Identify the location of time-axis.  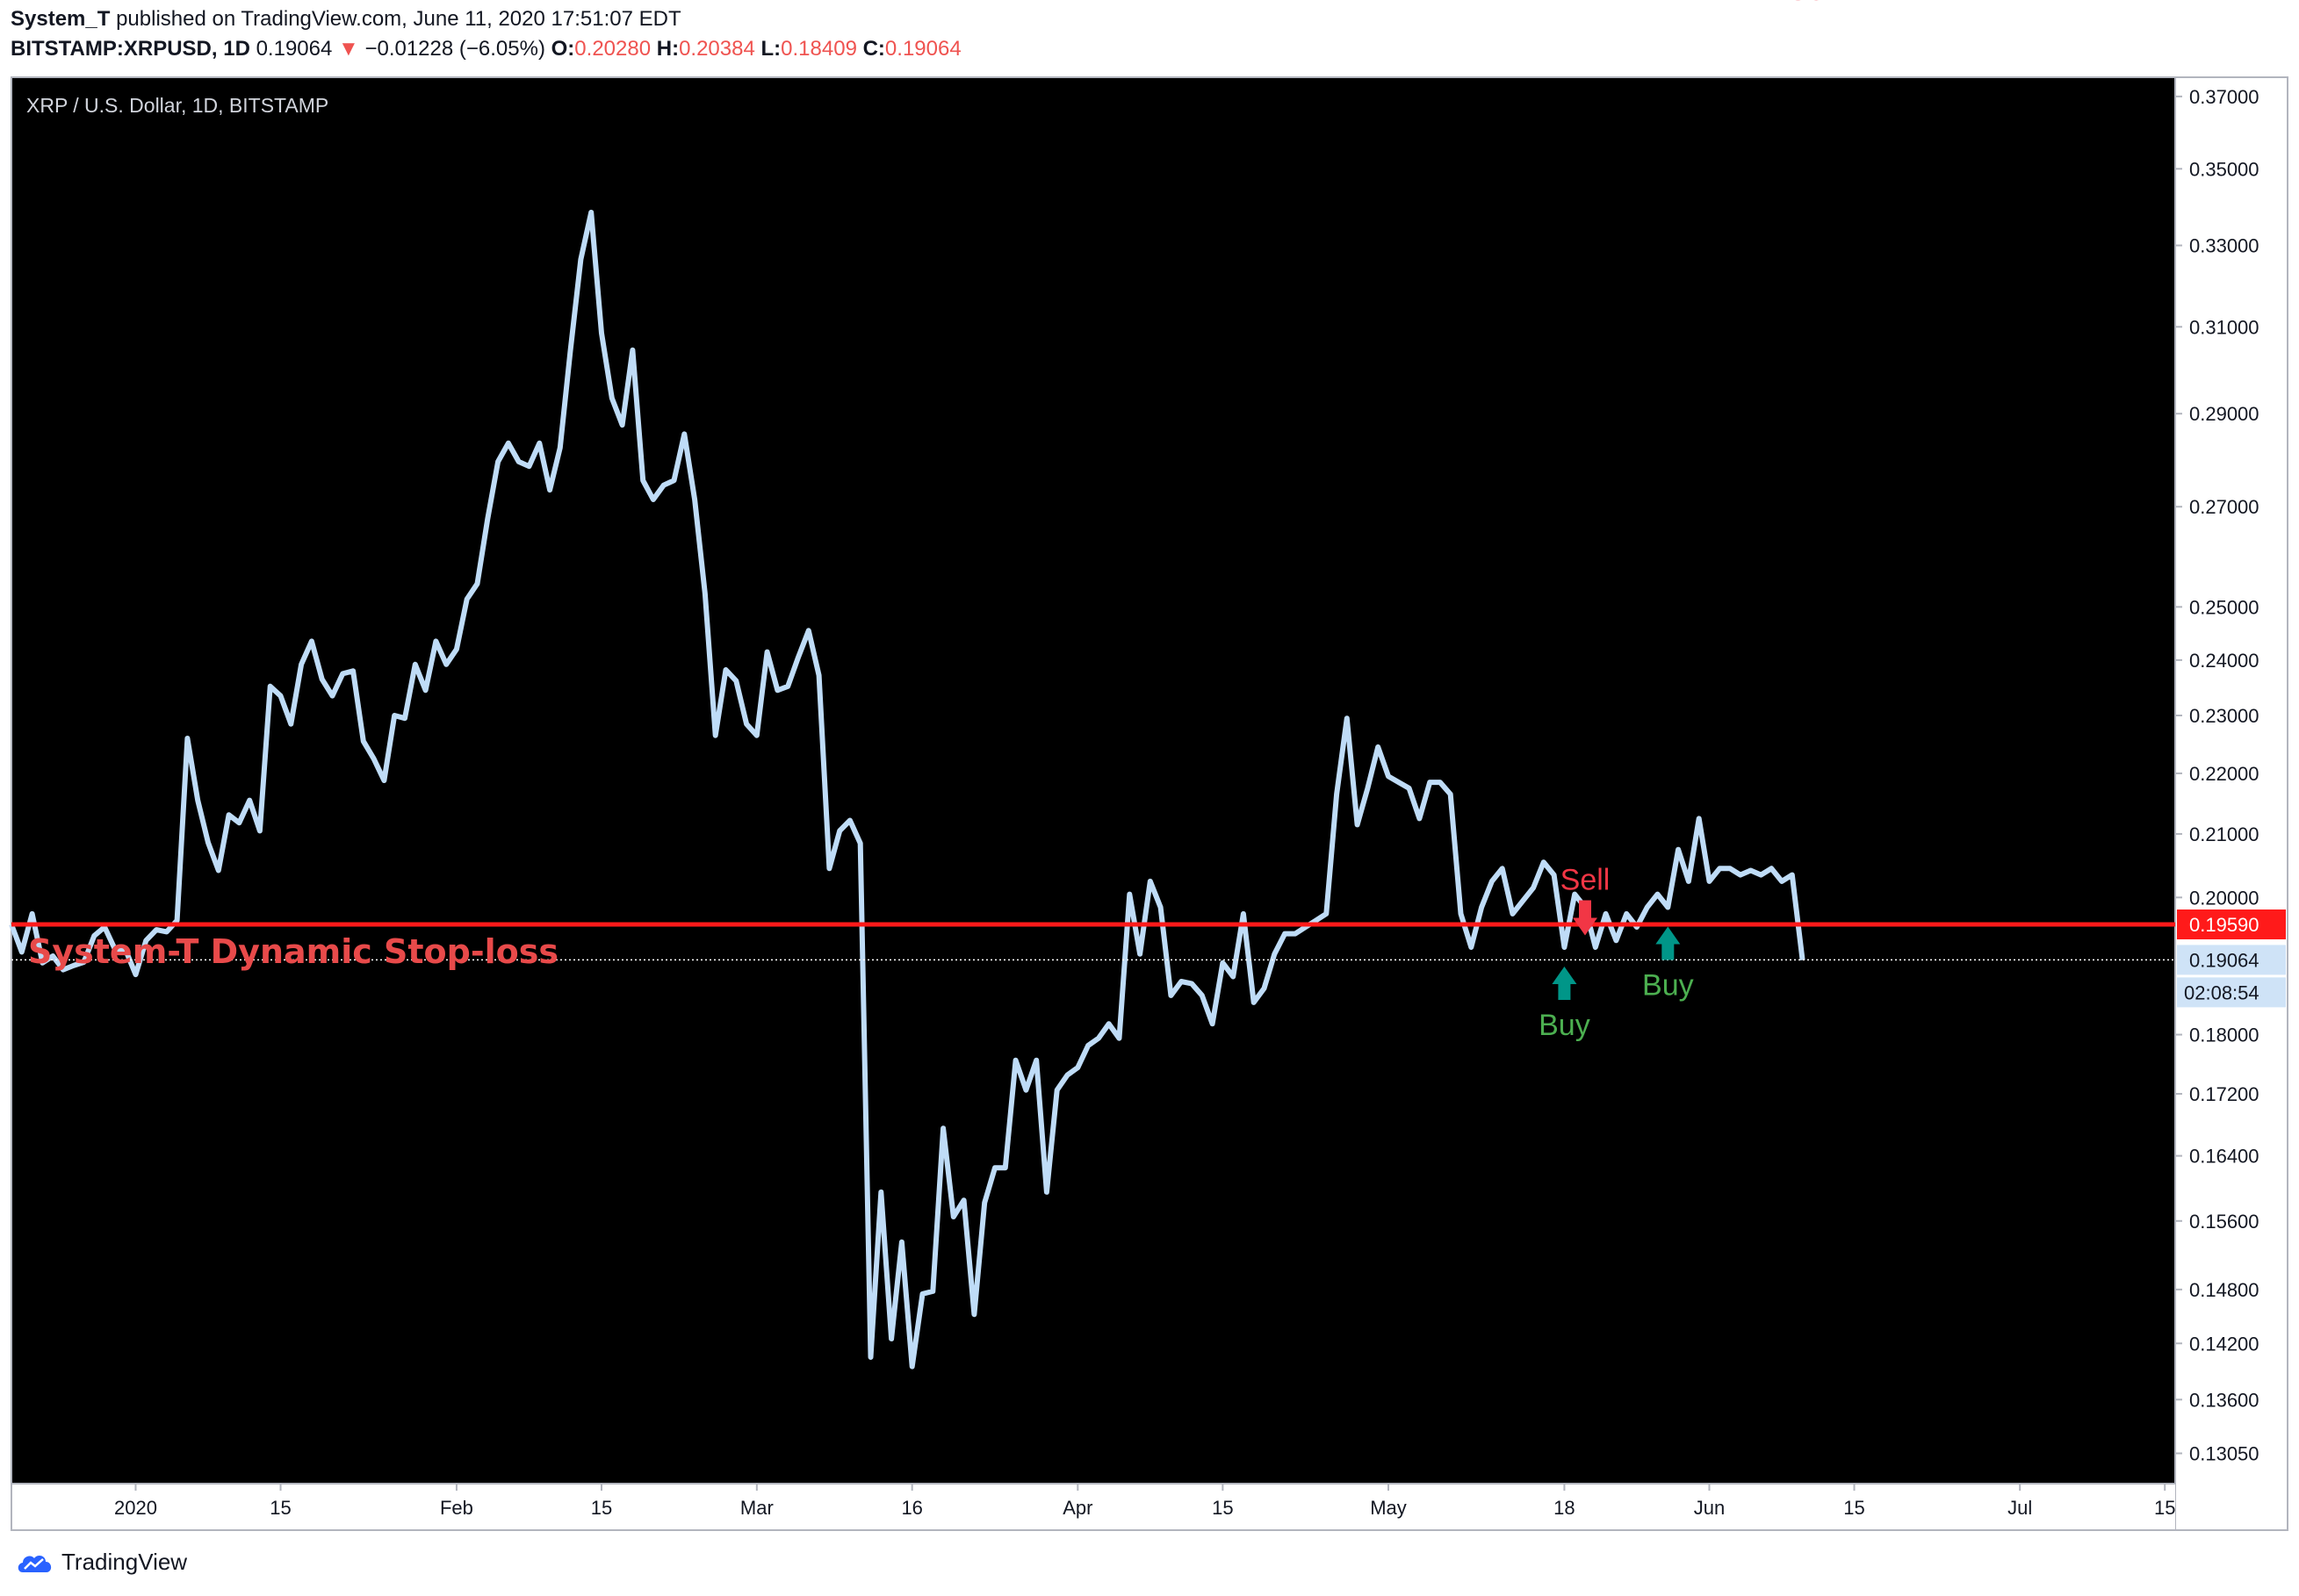
(1093, 1507).